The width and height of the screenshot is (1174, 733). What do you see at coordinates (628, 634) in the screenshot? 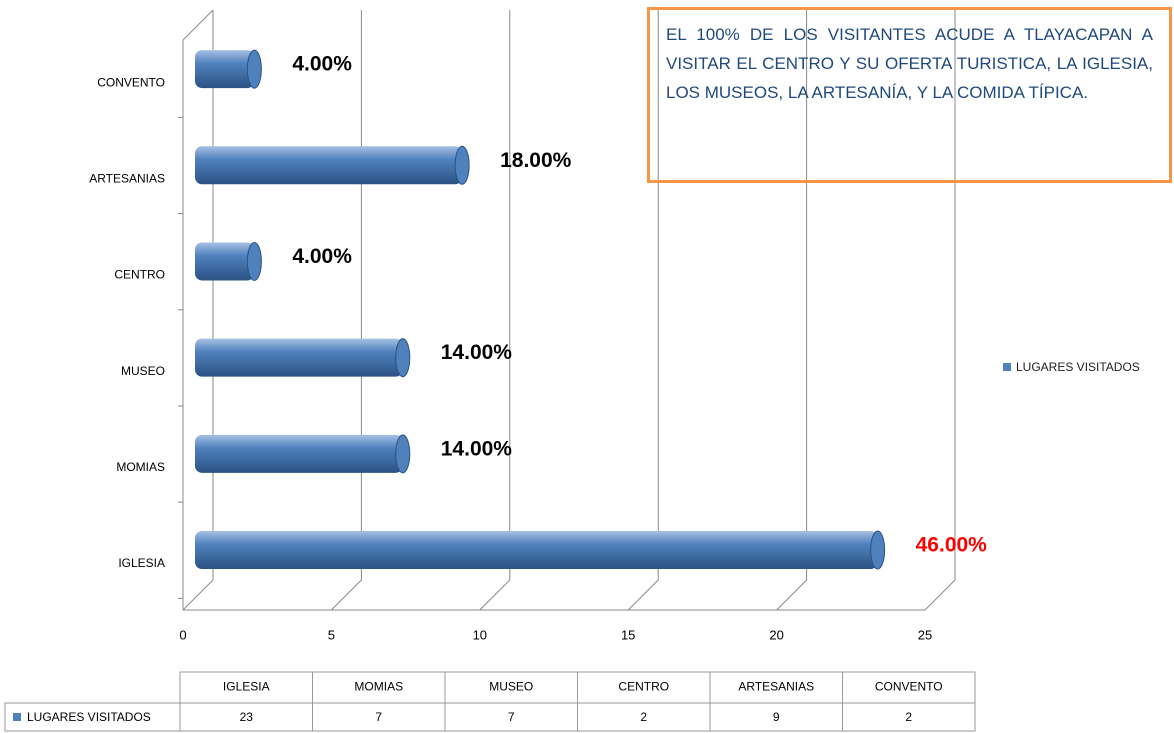
I see `x-tick-label: 15` at bounding box center [628, 634].